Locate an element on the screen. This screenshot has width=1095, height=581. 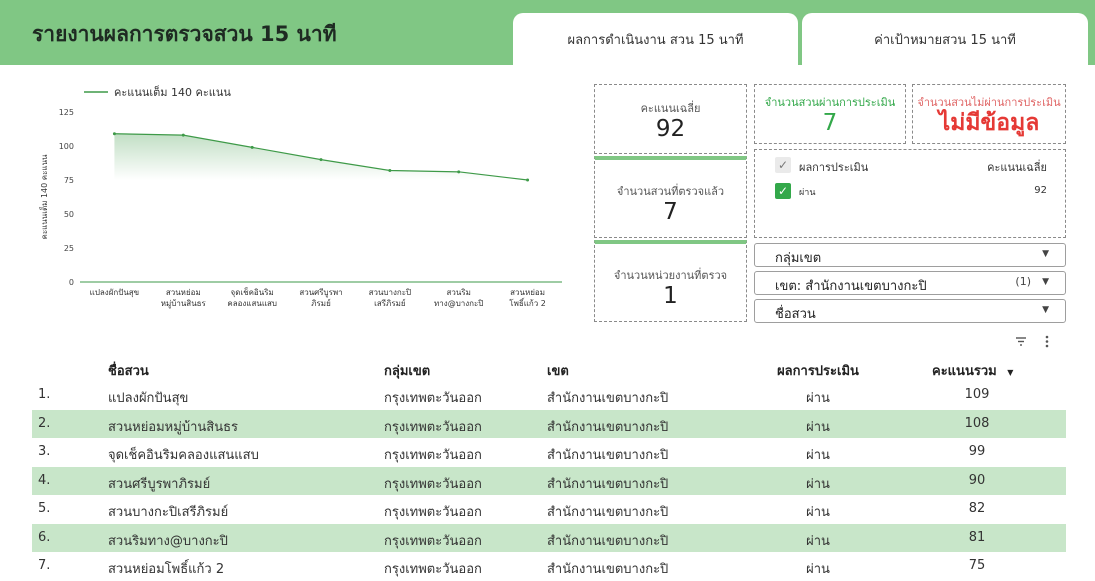
x-tick-label: สวนบางกะปิเสรีภิรมย์ is located at coordinates (390, 298).